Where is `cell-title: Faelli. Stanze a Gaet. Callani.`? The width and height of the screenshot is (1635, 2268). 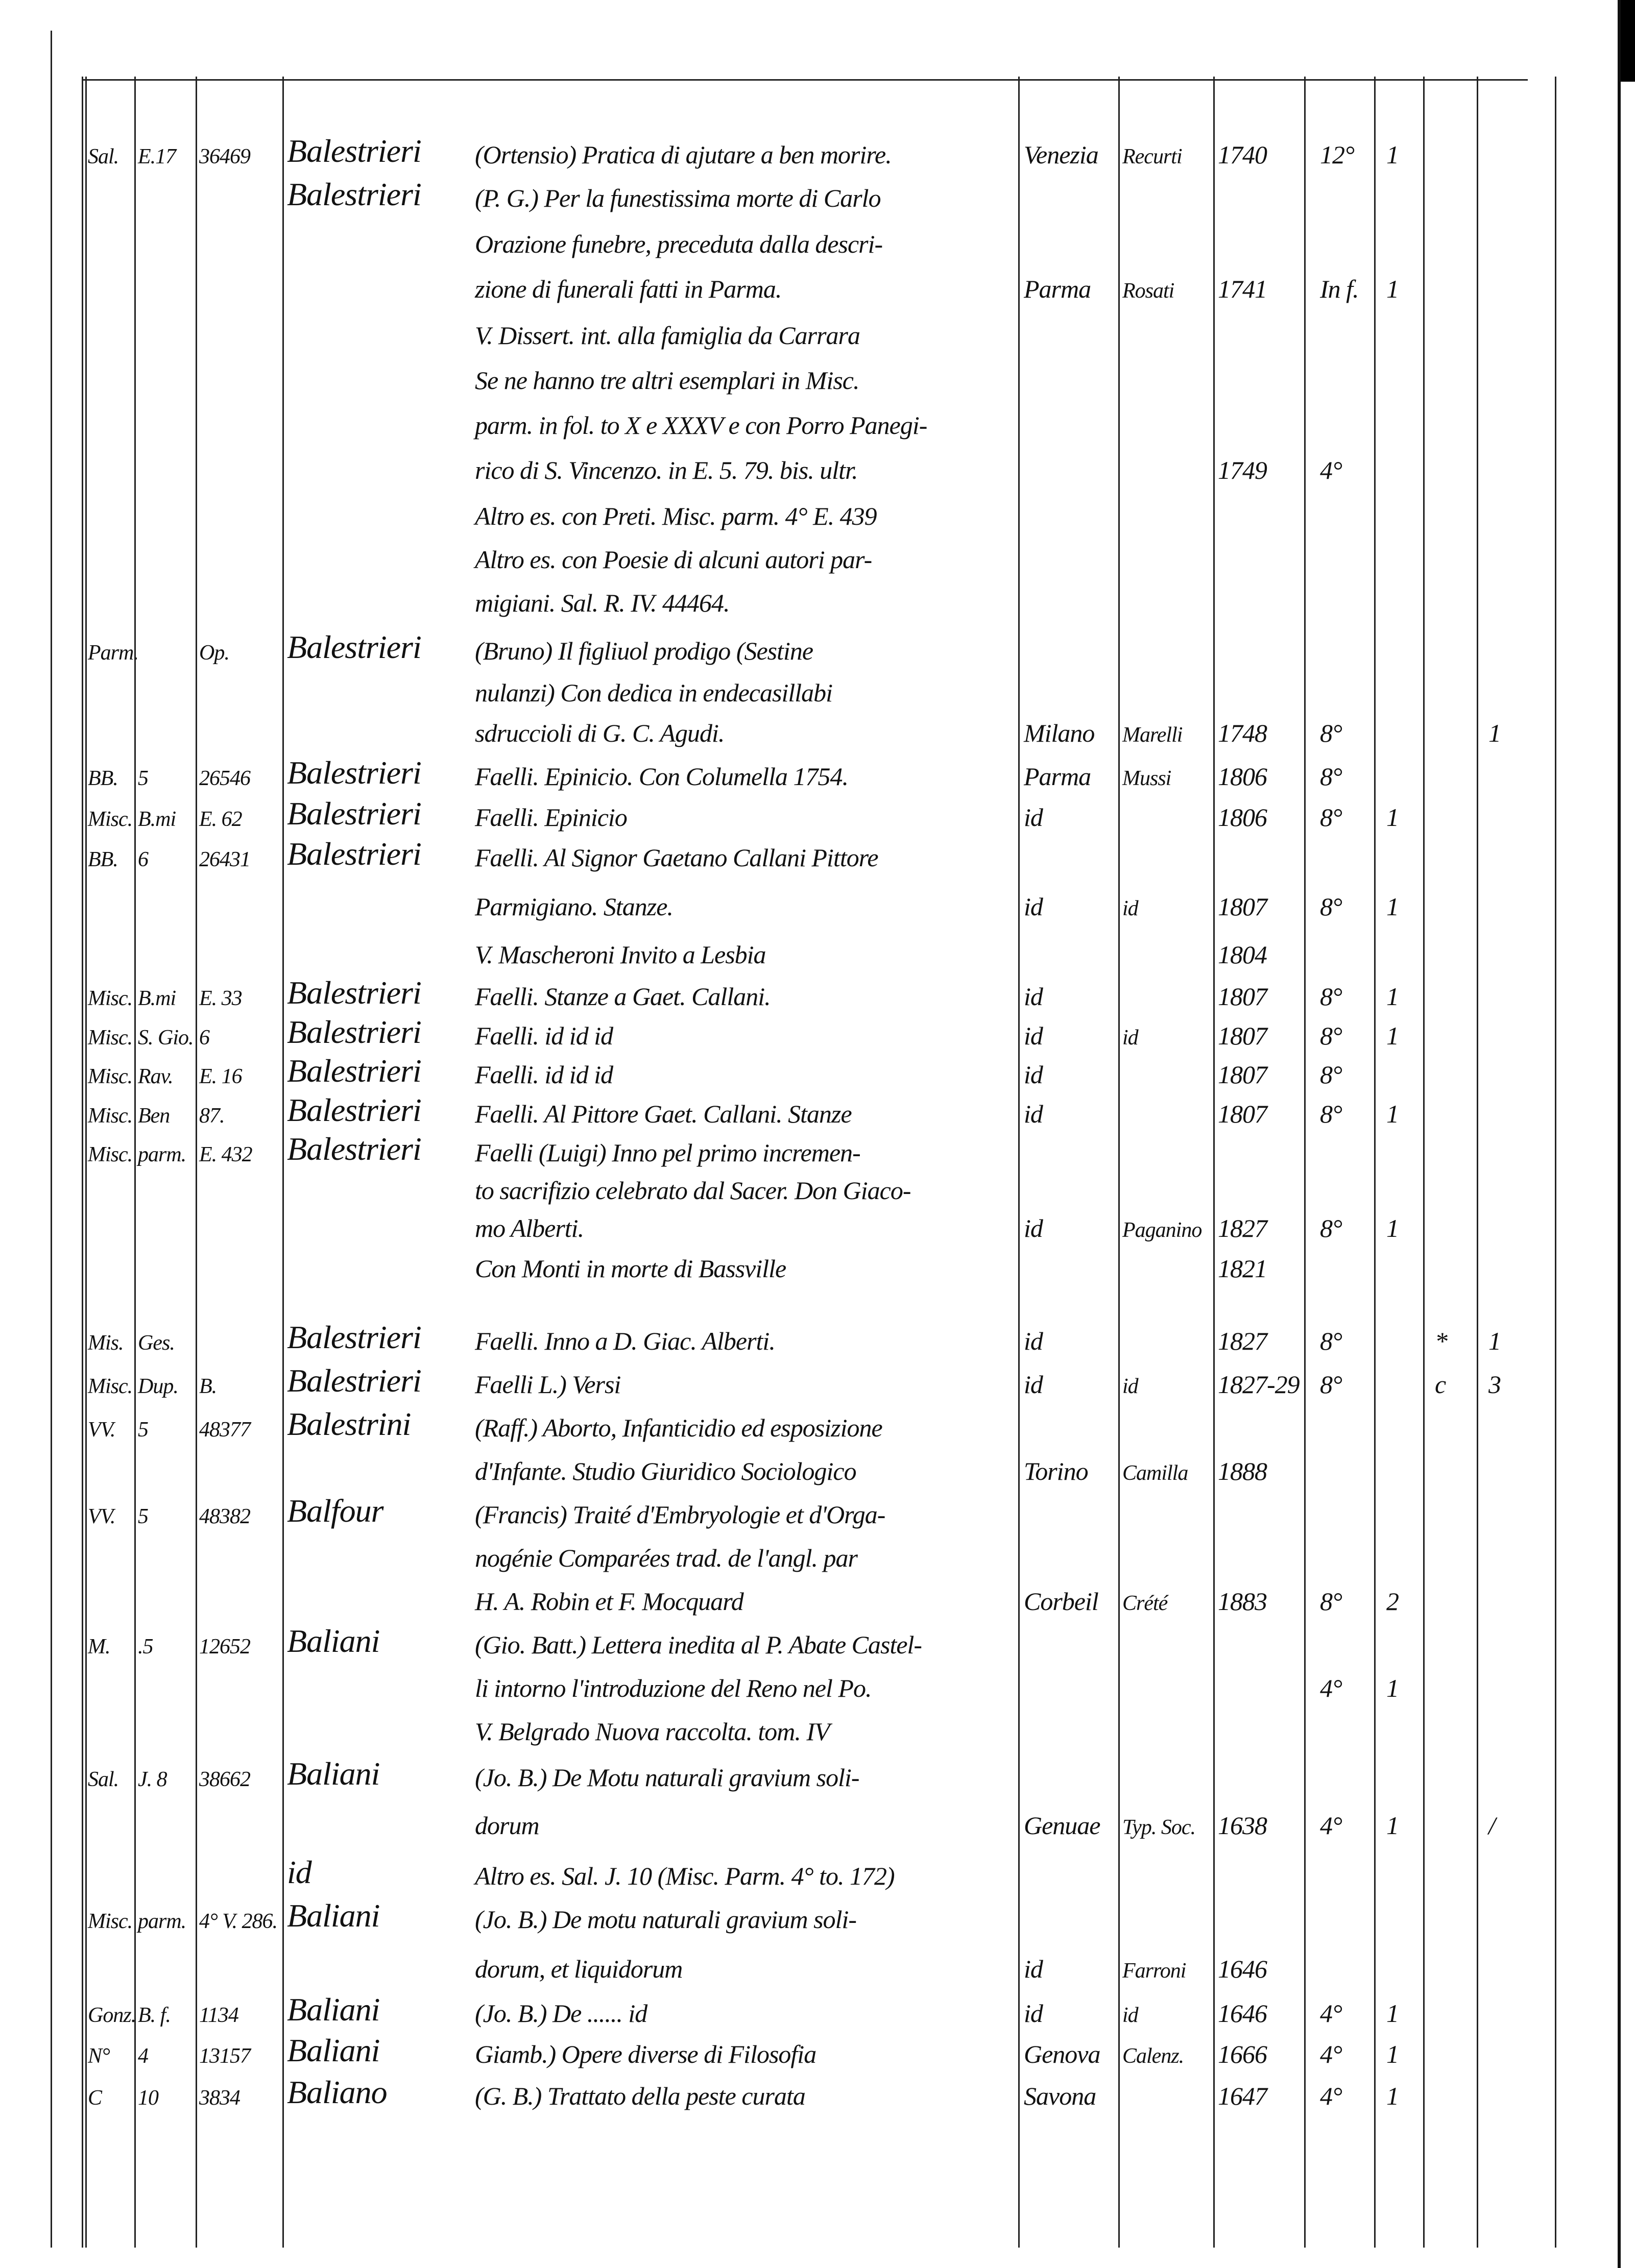
cell-title: Faelli. Stanze a Gaet. Callani. is located at coordinates (623, 997).